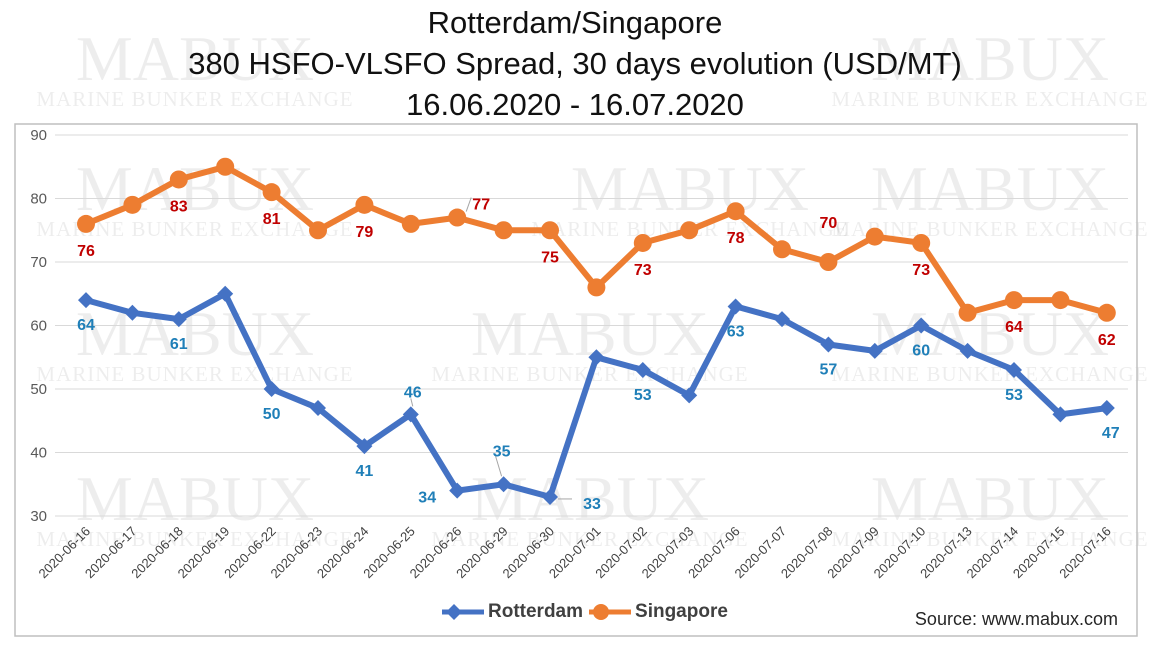 The width and height of the screenshot is (1150, 645). Describe the element at coordinates (481, 205) in the screenshot. I see `singapore-data-label: 77` at that location.